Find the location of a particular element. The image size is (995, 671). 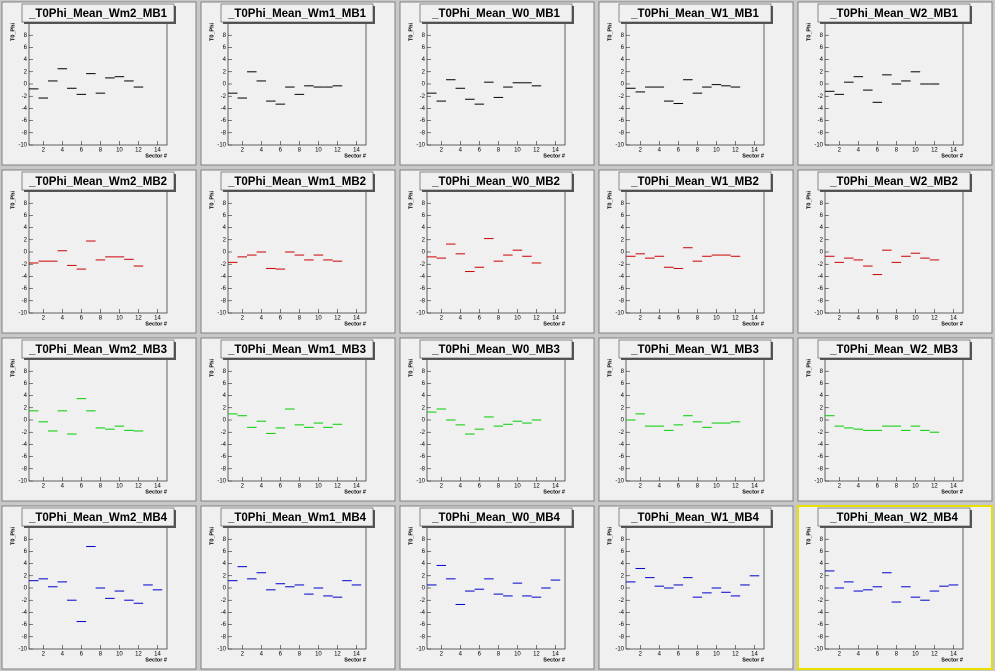

chart-title: _T0Phi_Mean_Wm2_MB3 is located at coordinates (97, 350).